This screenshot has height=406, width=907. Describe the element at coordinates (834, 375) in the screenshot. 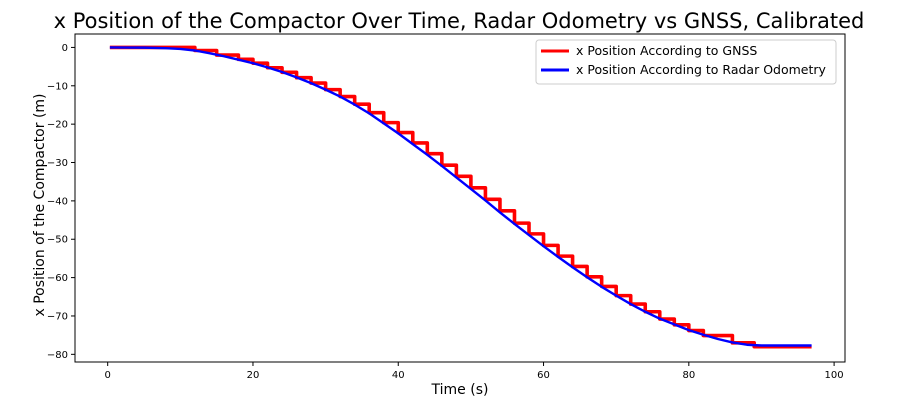

I see `x-tick-label: 100` at that location.